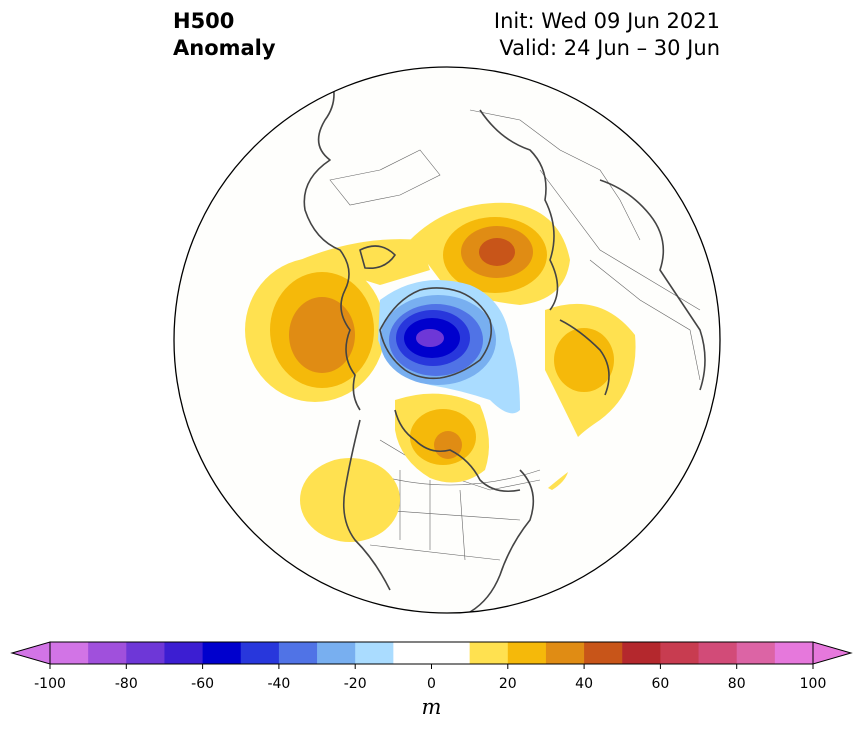 The image size is (863, 732). I want to click on colorbar-tick-label: 100, so click(813, 684).